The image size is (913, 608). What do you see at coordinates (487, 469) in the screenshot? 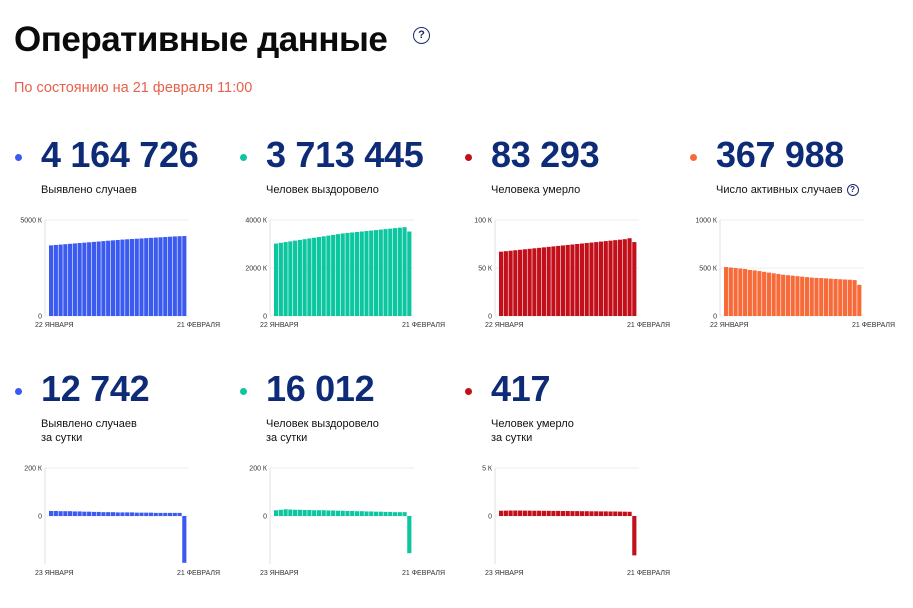
I see `y-tick-label: 5 К` at bounding box center [487, 469].